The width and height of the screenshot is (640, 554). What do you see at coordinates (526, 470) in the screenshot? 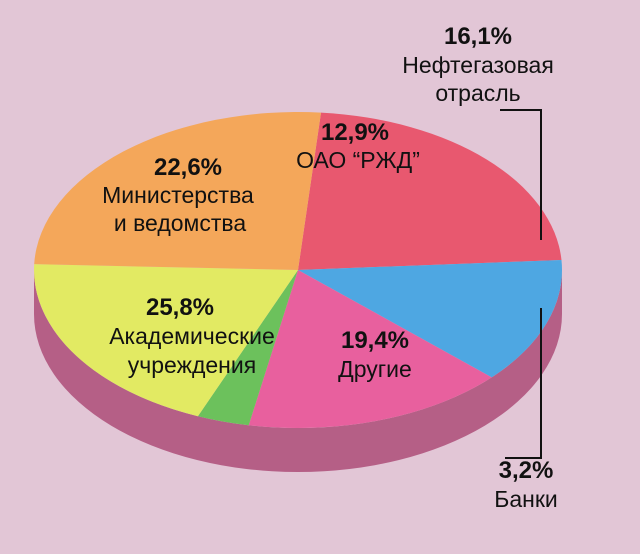
I see `slice-label-percent-banks: 3,2%` at bounding box center [526, 470].